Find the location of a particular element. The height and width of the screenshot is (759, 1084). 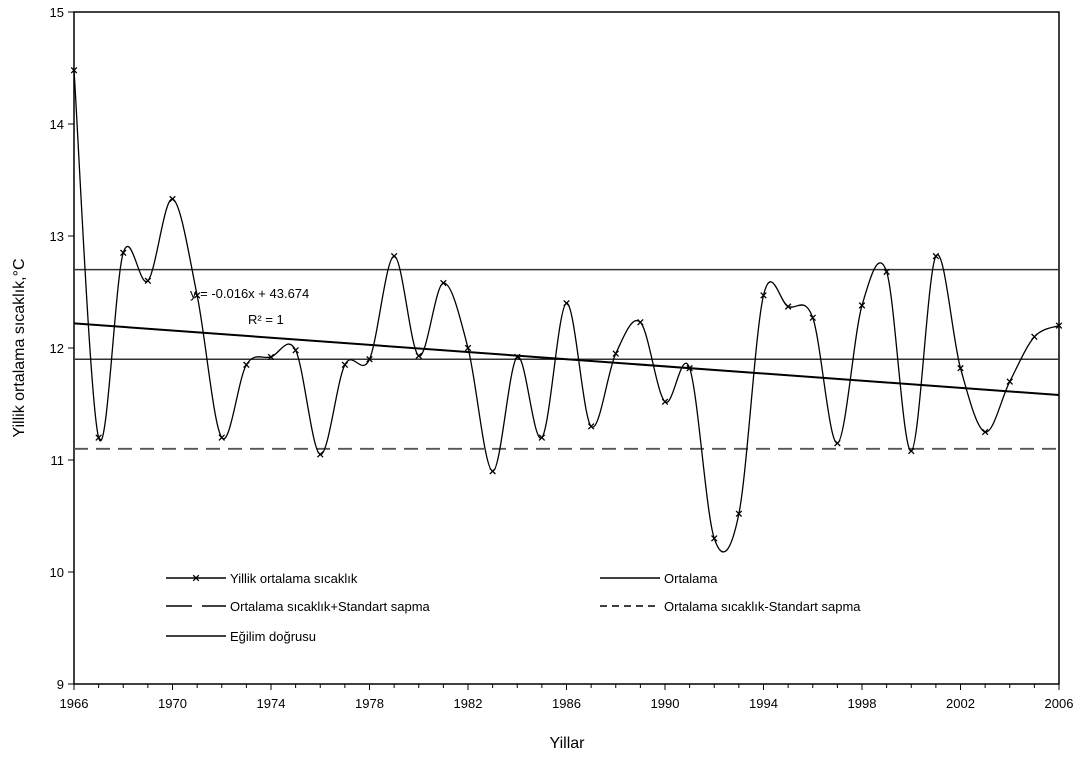

legend-label: Ortalama sıcaklık+Standart sapma is located at coordinates (330, 606).